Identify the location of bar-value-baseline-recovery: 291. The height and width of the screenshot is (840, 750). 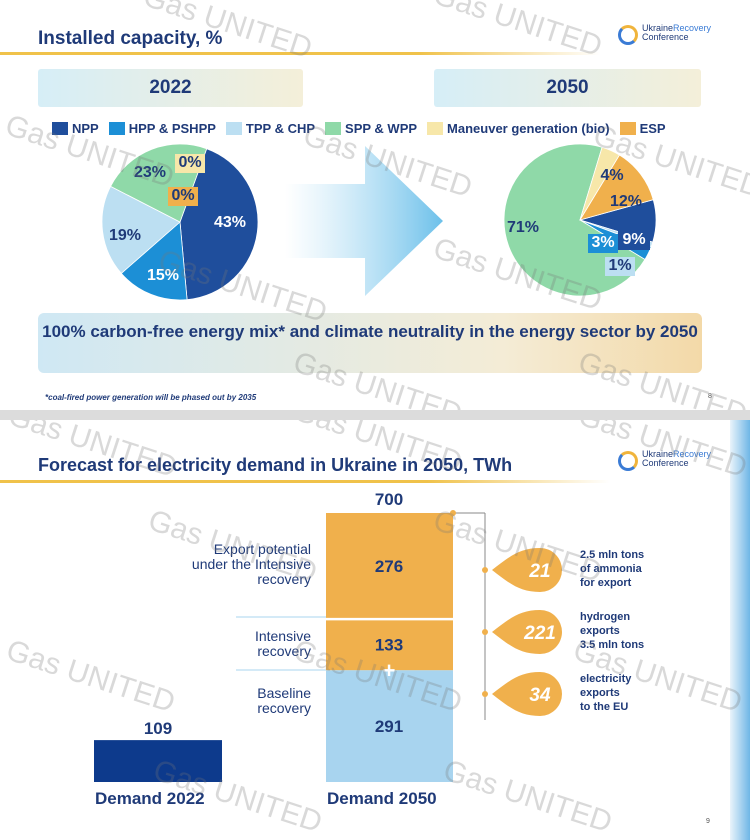
(389, 726).